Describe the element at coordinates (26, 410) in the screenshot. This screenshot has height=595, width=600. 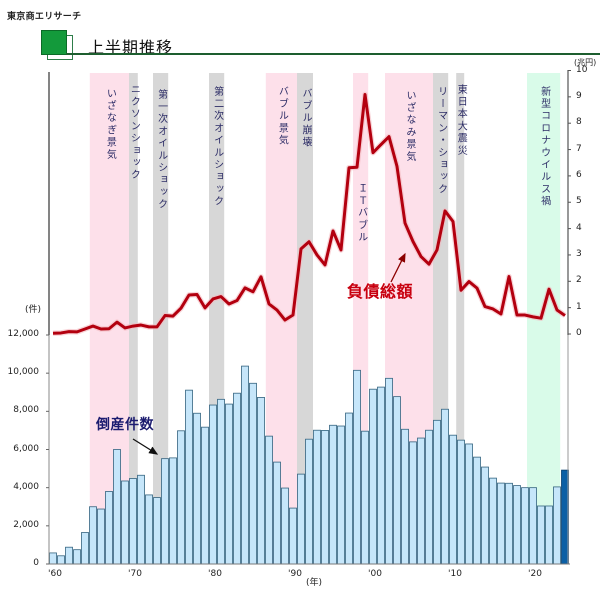
I see `left-axis-tick-label: 8,000` at that location.